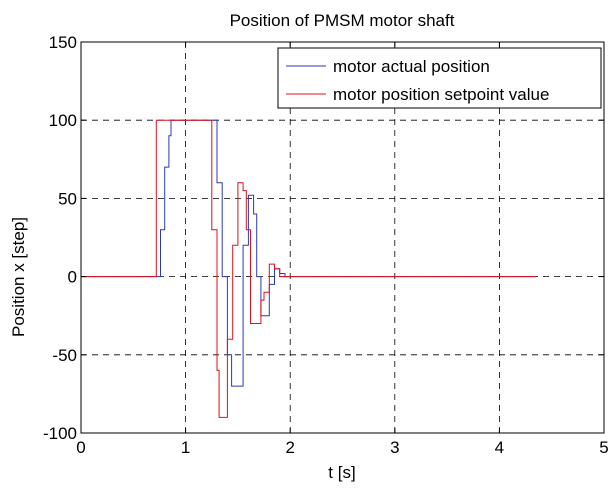  I want to click on x-tick-label: 3, so click(394, 447).